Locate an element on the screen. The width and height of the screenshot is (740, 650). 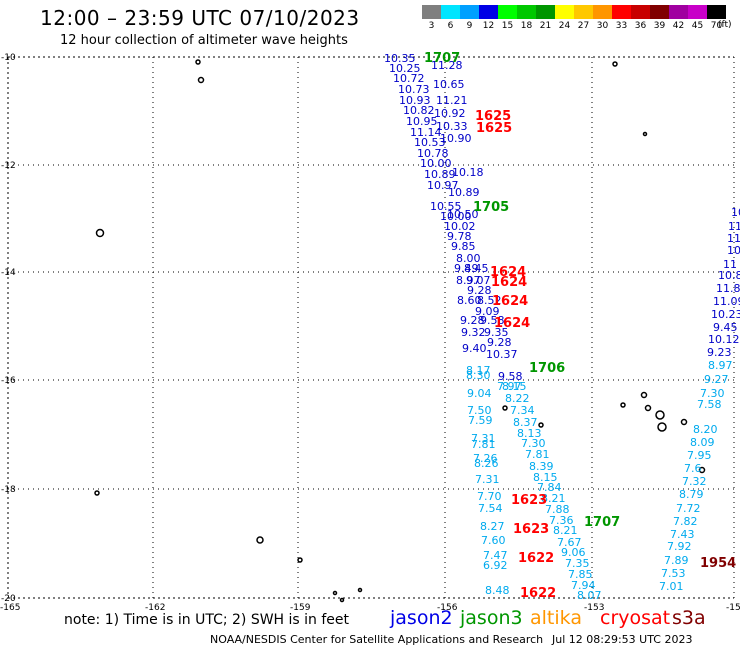
wave-height-label: 7.36 is located at coordinates (561, 520).